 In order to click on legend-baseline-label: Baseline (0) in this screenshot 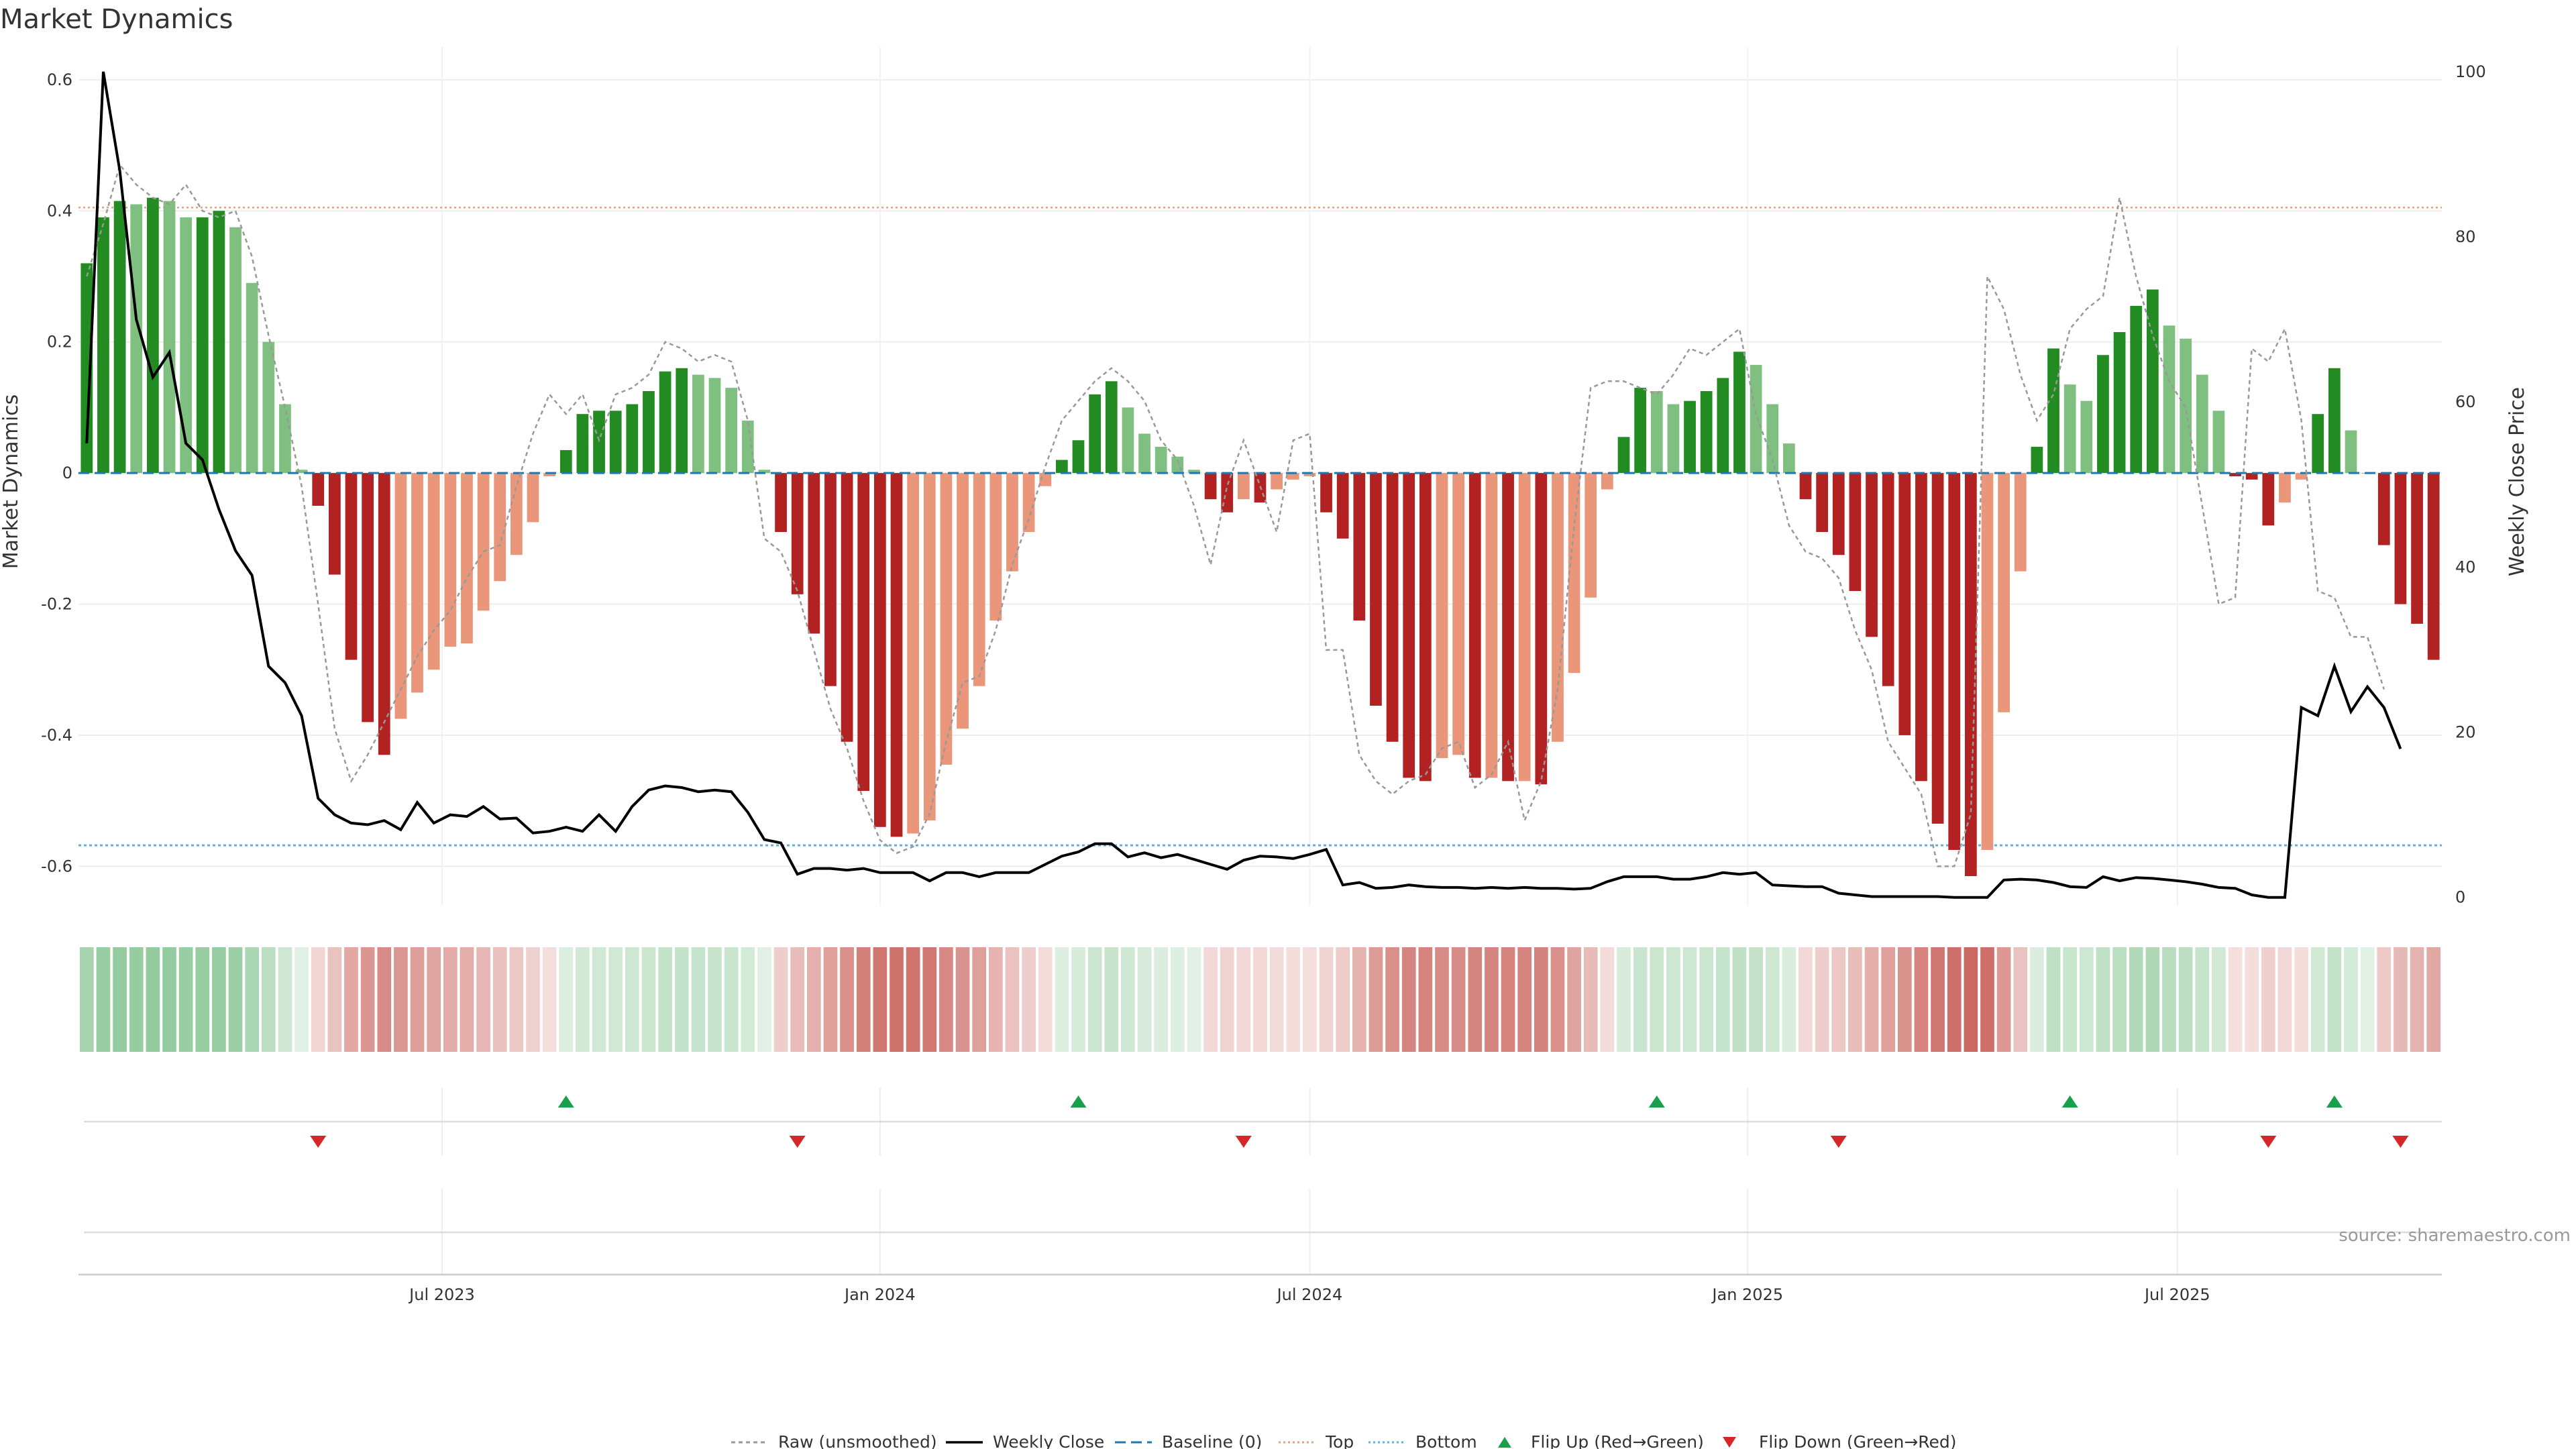, I will do `click(1212, 1440)`.